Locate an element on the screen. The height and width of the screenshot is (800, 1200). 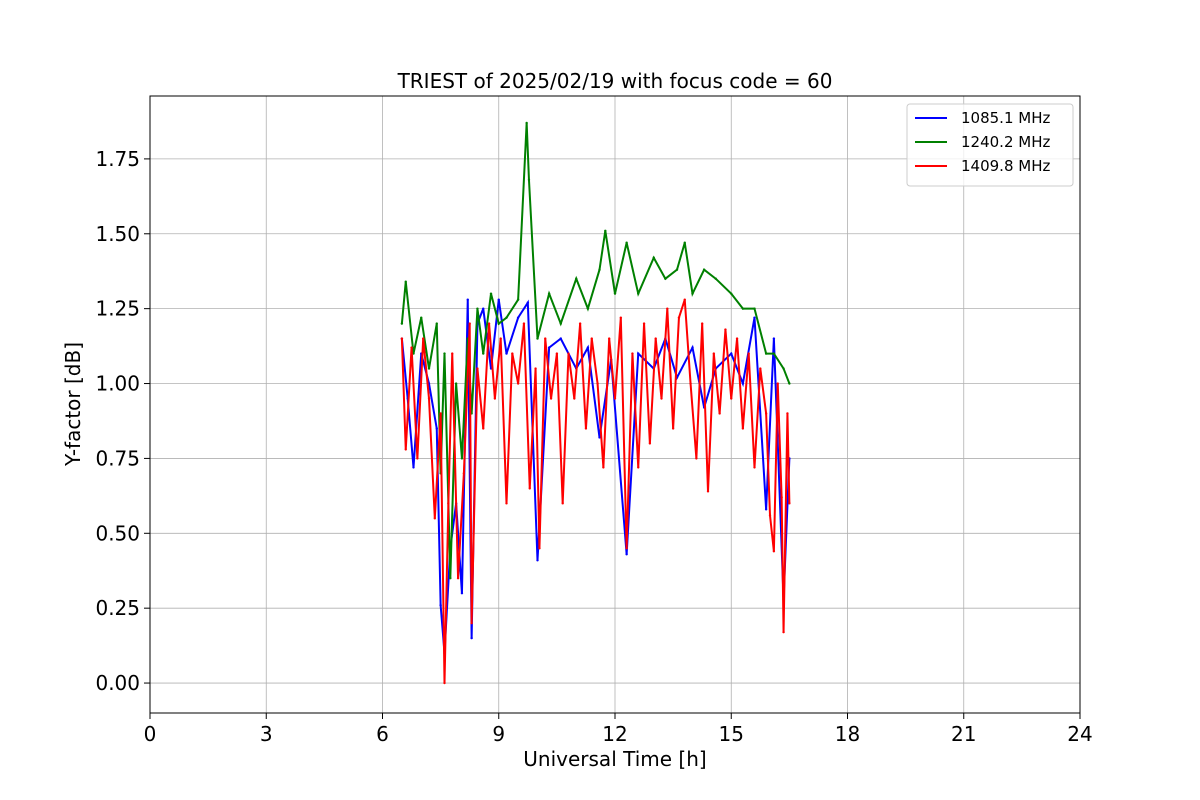
x-tick-label: 0 is located at coordinates (150, 734).